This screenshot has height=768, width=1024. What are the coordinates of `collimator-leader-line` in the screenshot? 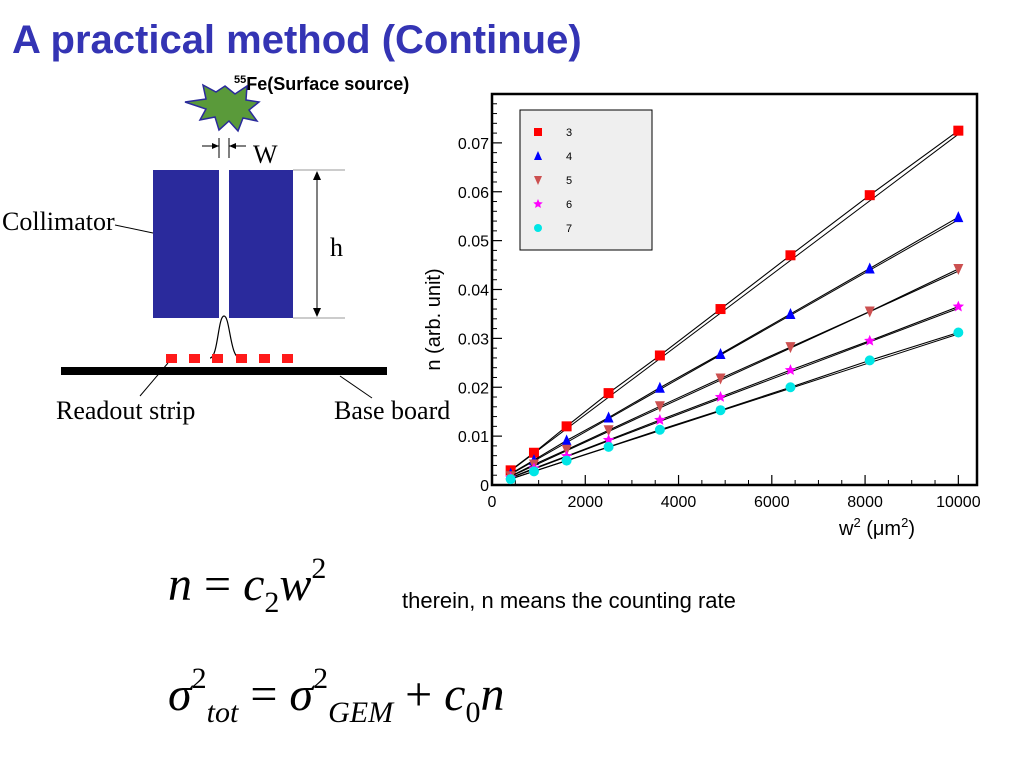 It's located at (134, 229).